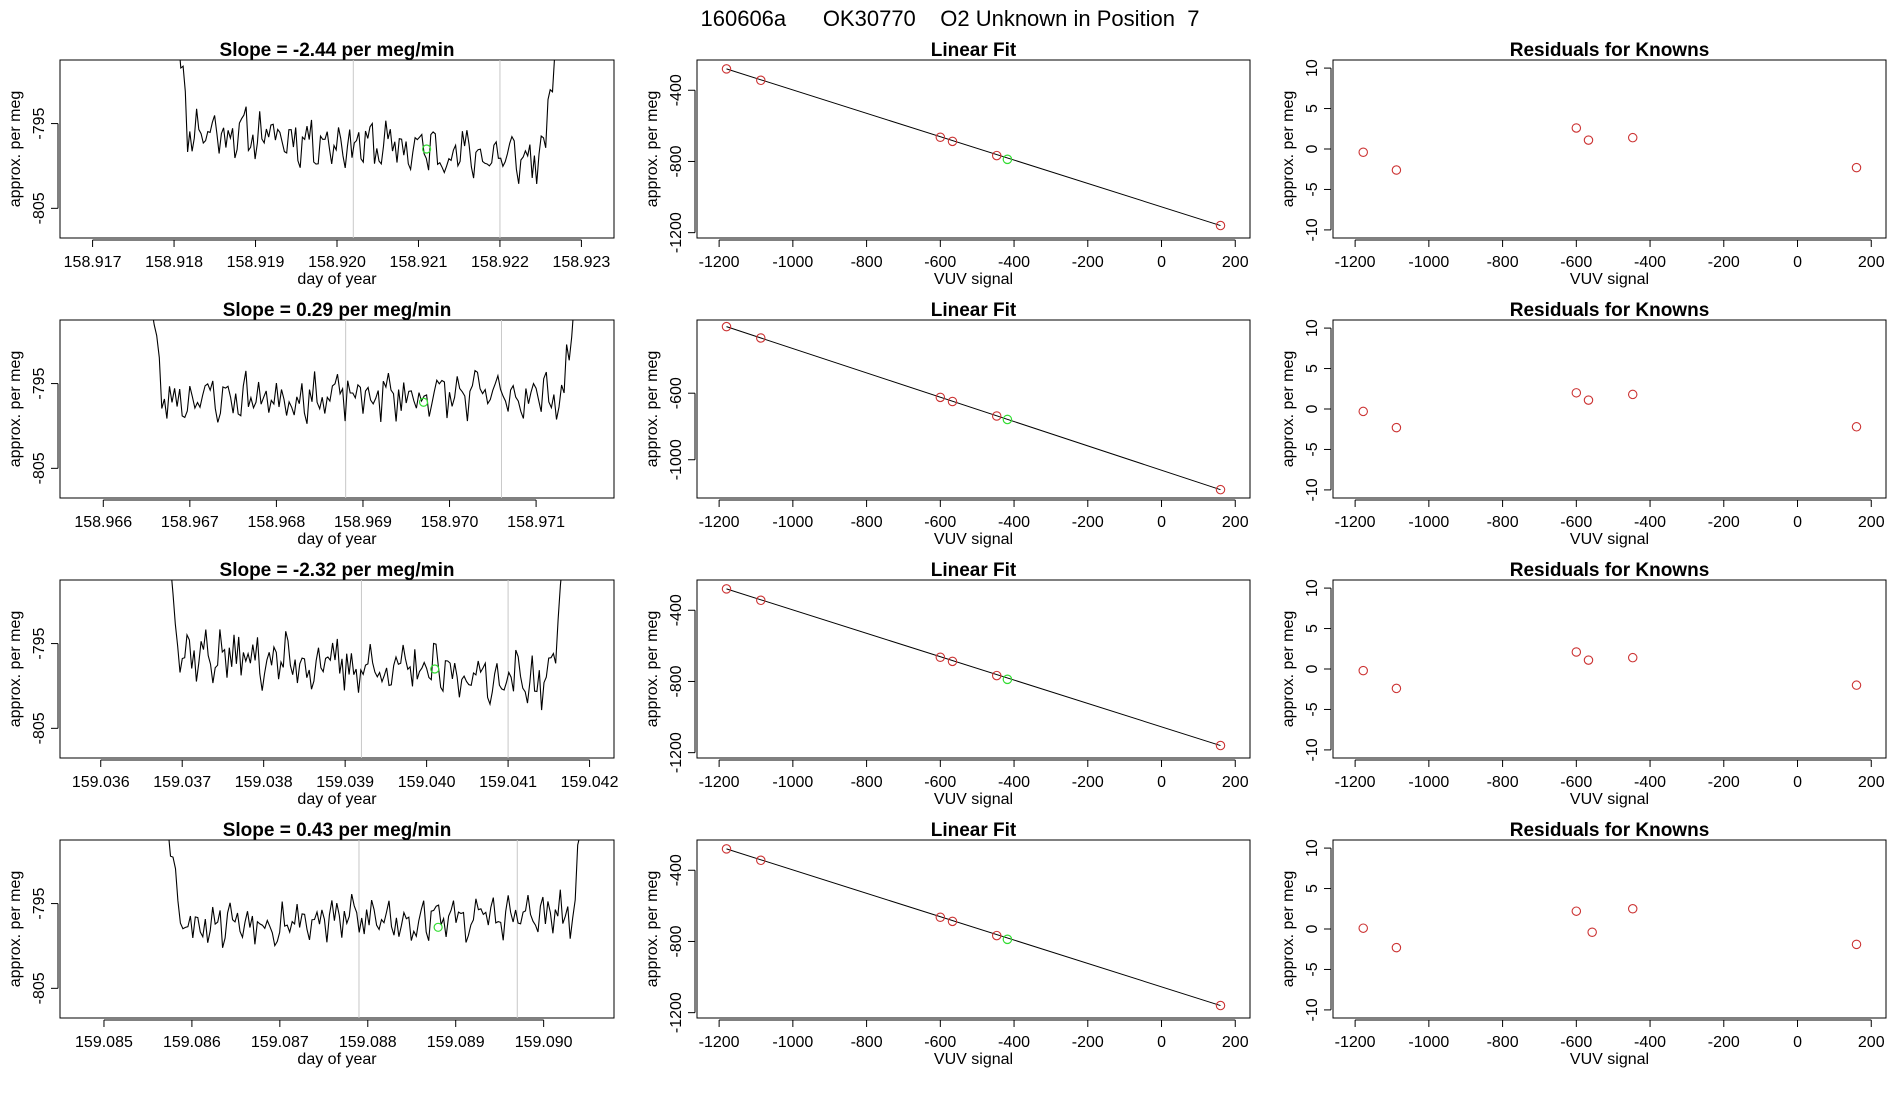 The height and width of the screenshot is (1100, 1900). What do you see at coordinates (676, 90) in the screenshot?
I see `y-tick-label: -400` at bounding box center [676, 90].